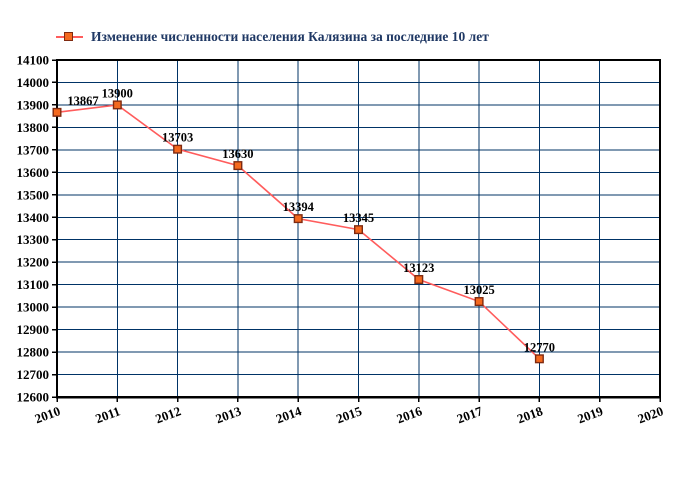  What do you see at coordinates (168, 414) in the screenshot?
I see `x-axis-tick-label: 2012` at bounding box center [168, 414].